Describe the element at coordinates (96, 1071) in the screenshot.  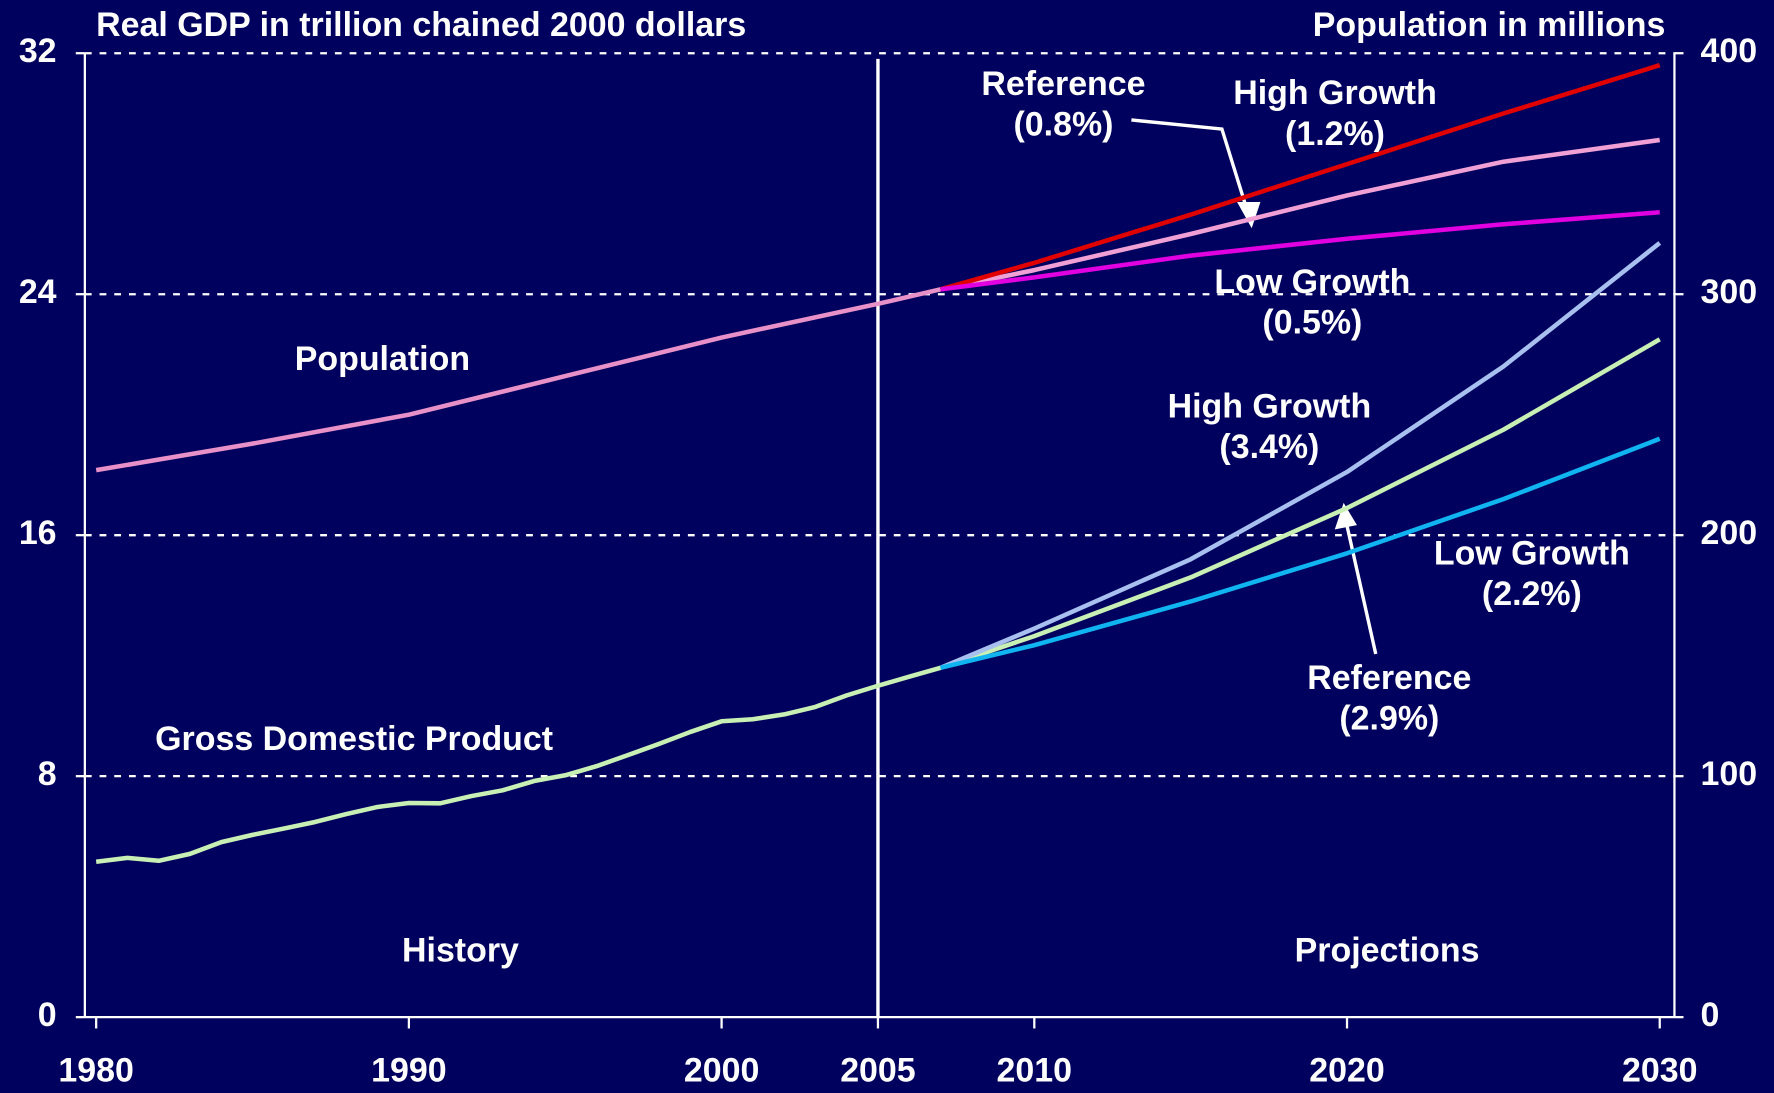
I see `x-tick-label: 1980` at that location.